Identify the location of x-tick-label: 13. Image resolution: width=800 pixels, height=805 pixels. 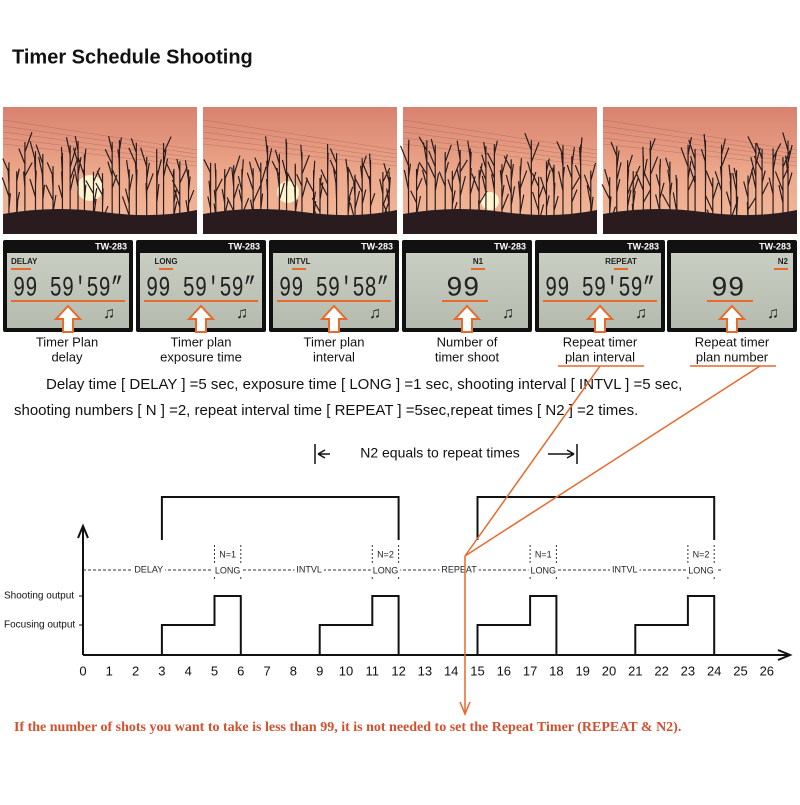
(425, 670).